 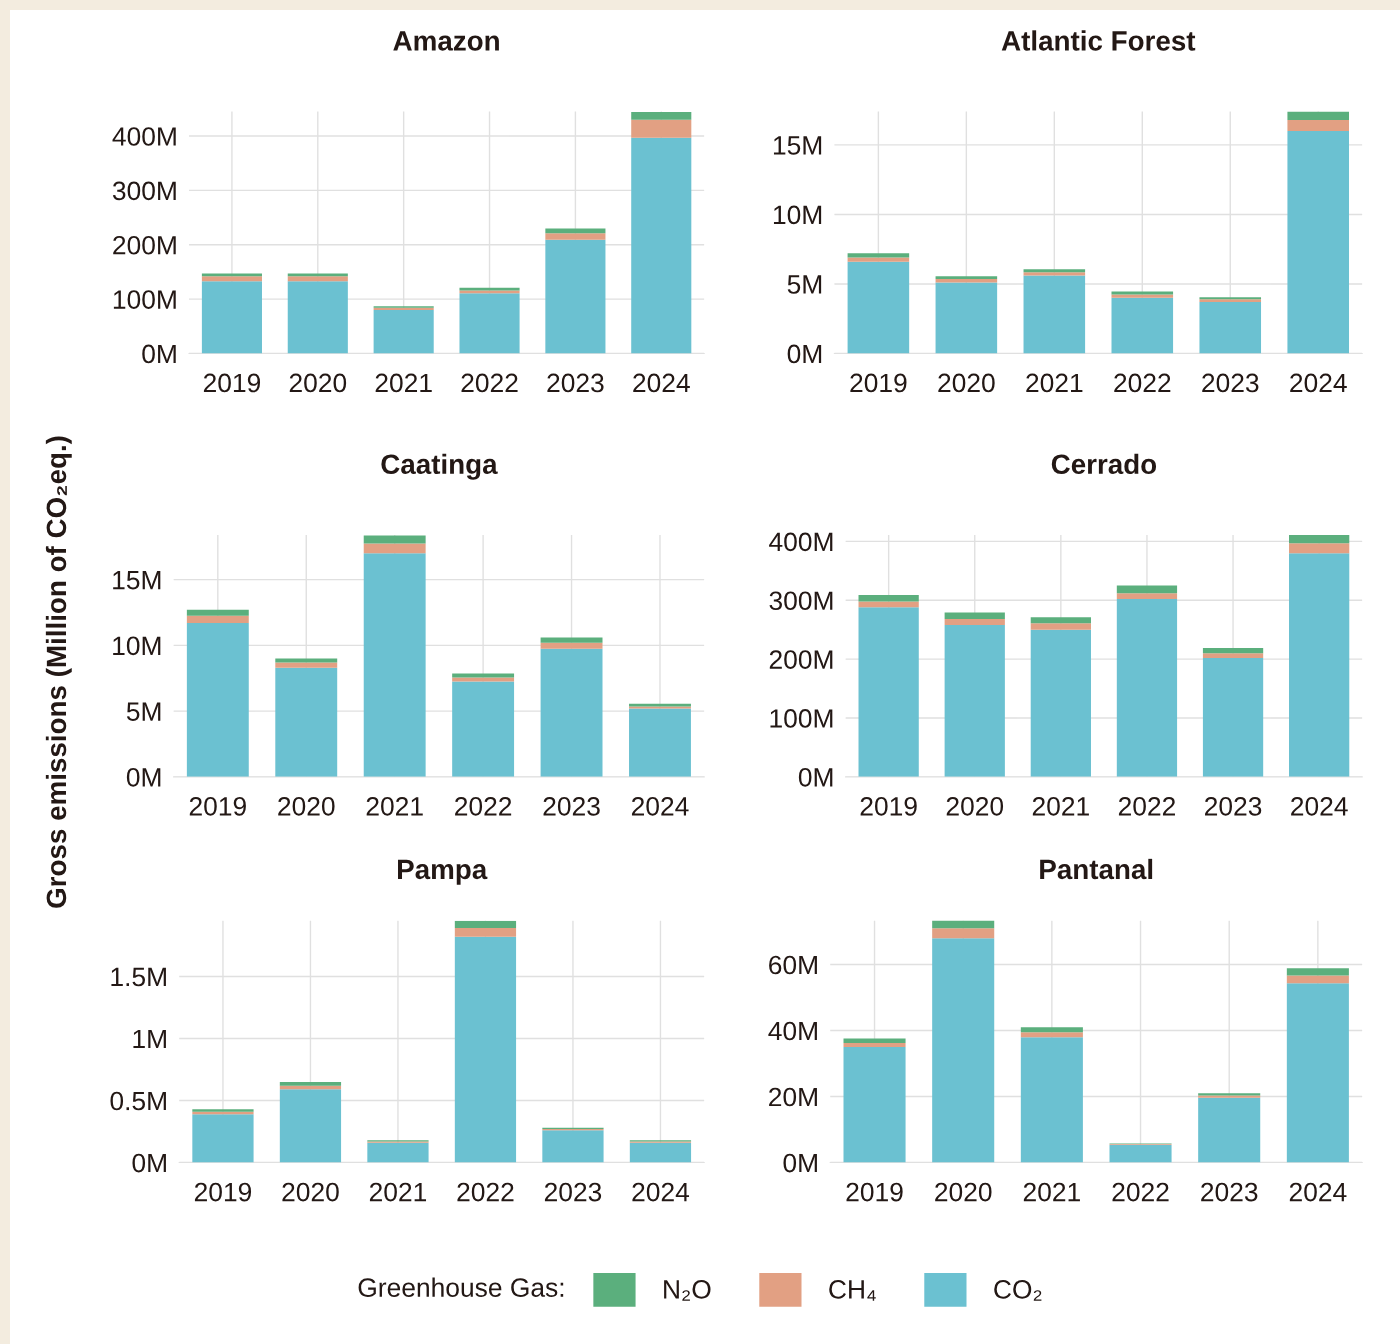 I want to click on y-tick-label: 400M, so click(x=801, y=542).